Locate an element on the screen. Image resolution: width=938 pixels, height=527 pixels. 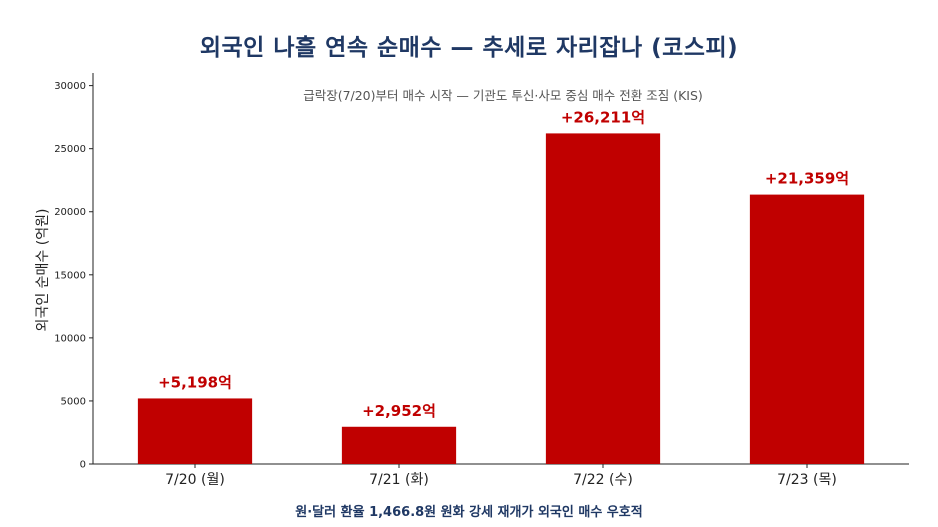
x-tick-label: 7/21 (화) is located at coordinates (399, 480).